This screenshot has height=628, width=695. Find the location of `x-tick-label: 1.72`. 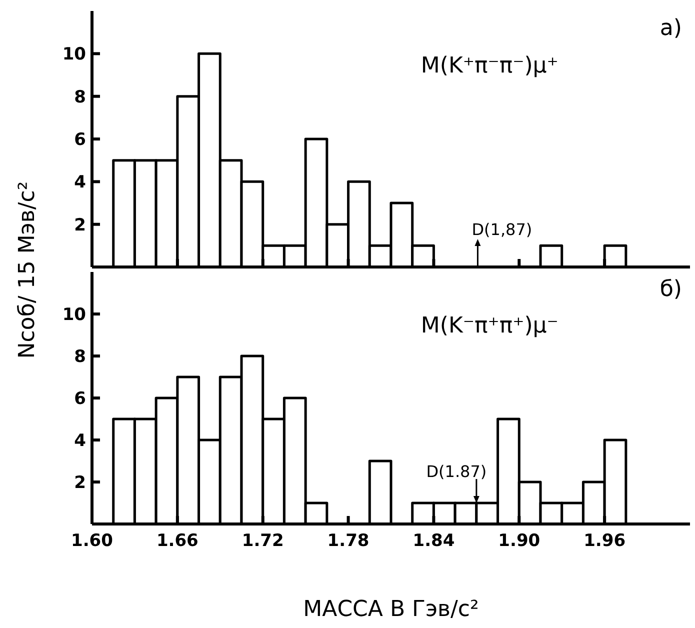

x-tick-label: 1.72 is located at coordinates (263, 541).